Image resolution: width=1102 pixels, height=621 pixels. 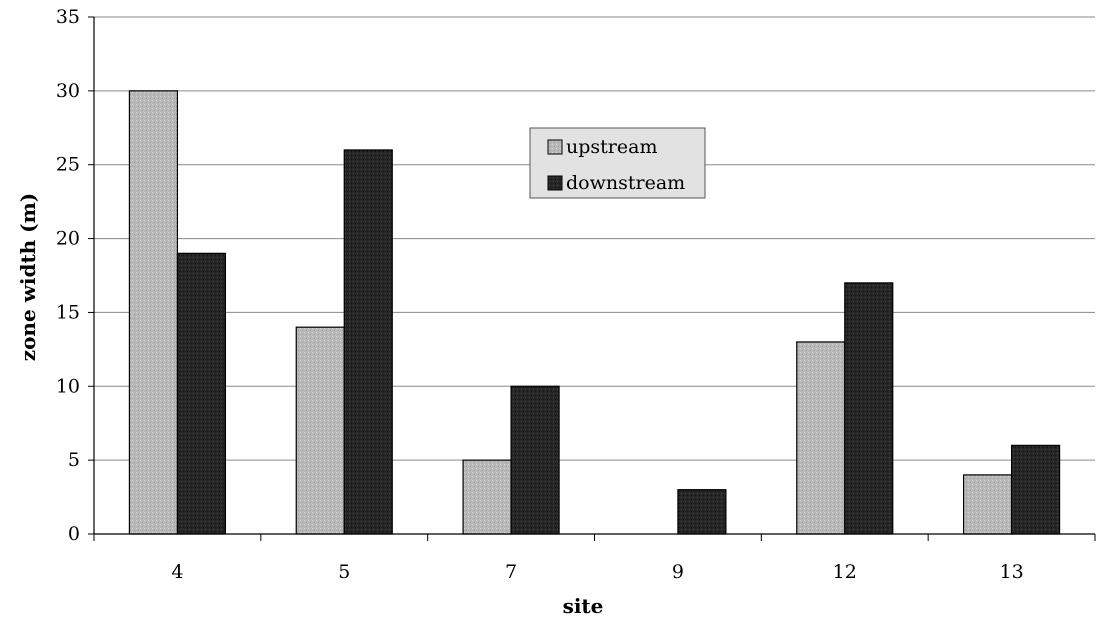 I want to click on legend-label-downstream: downstream, so click(x=625, y=183).